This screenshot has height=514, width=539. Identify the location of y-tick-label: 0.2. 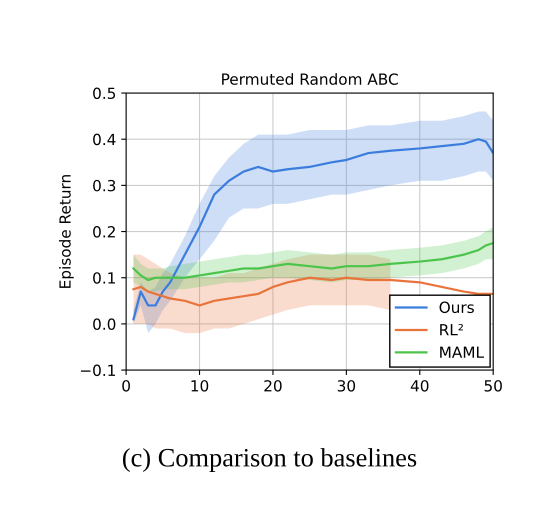
(104, 232).